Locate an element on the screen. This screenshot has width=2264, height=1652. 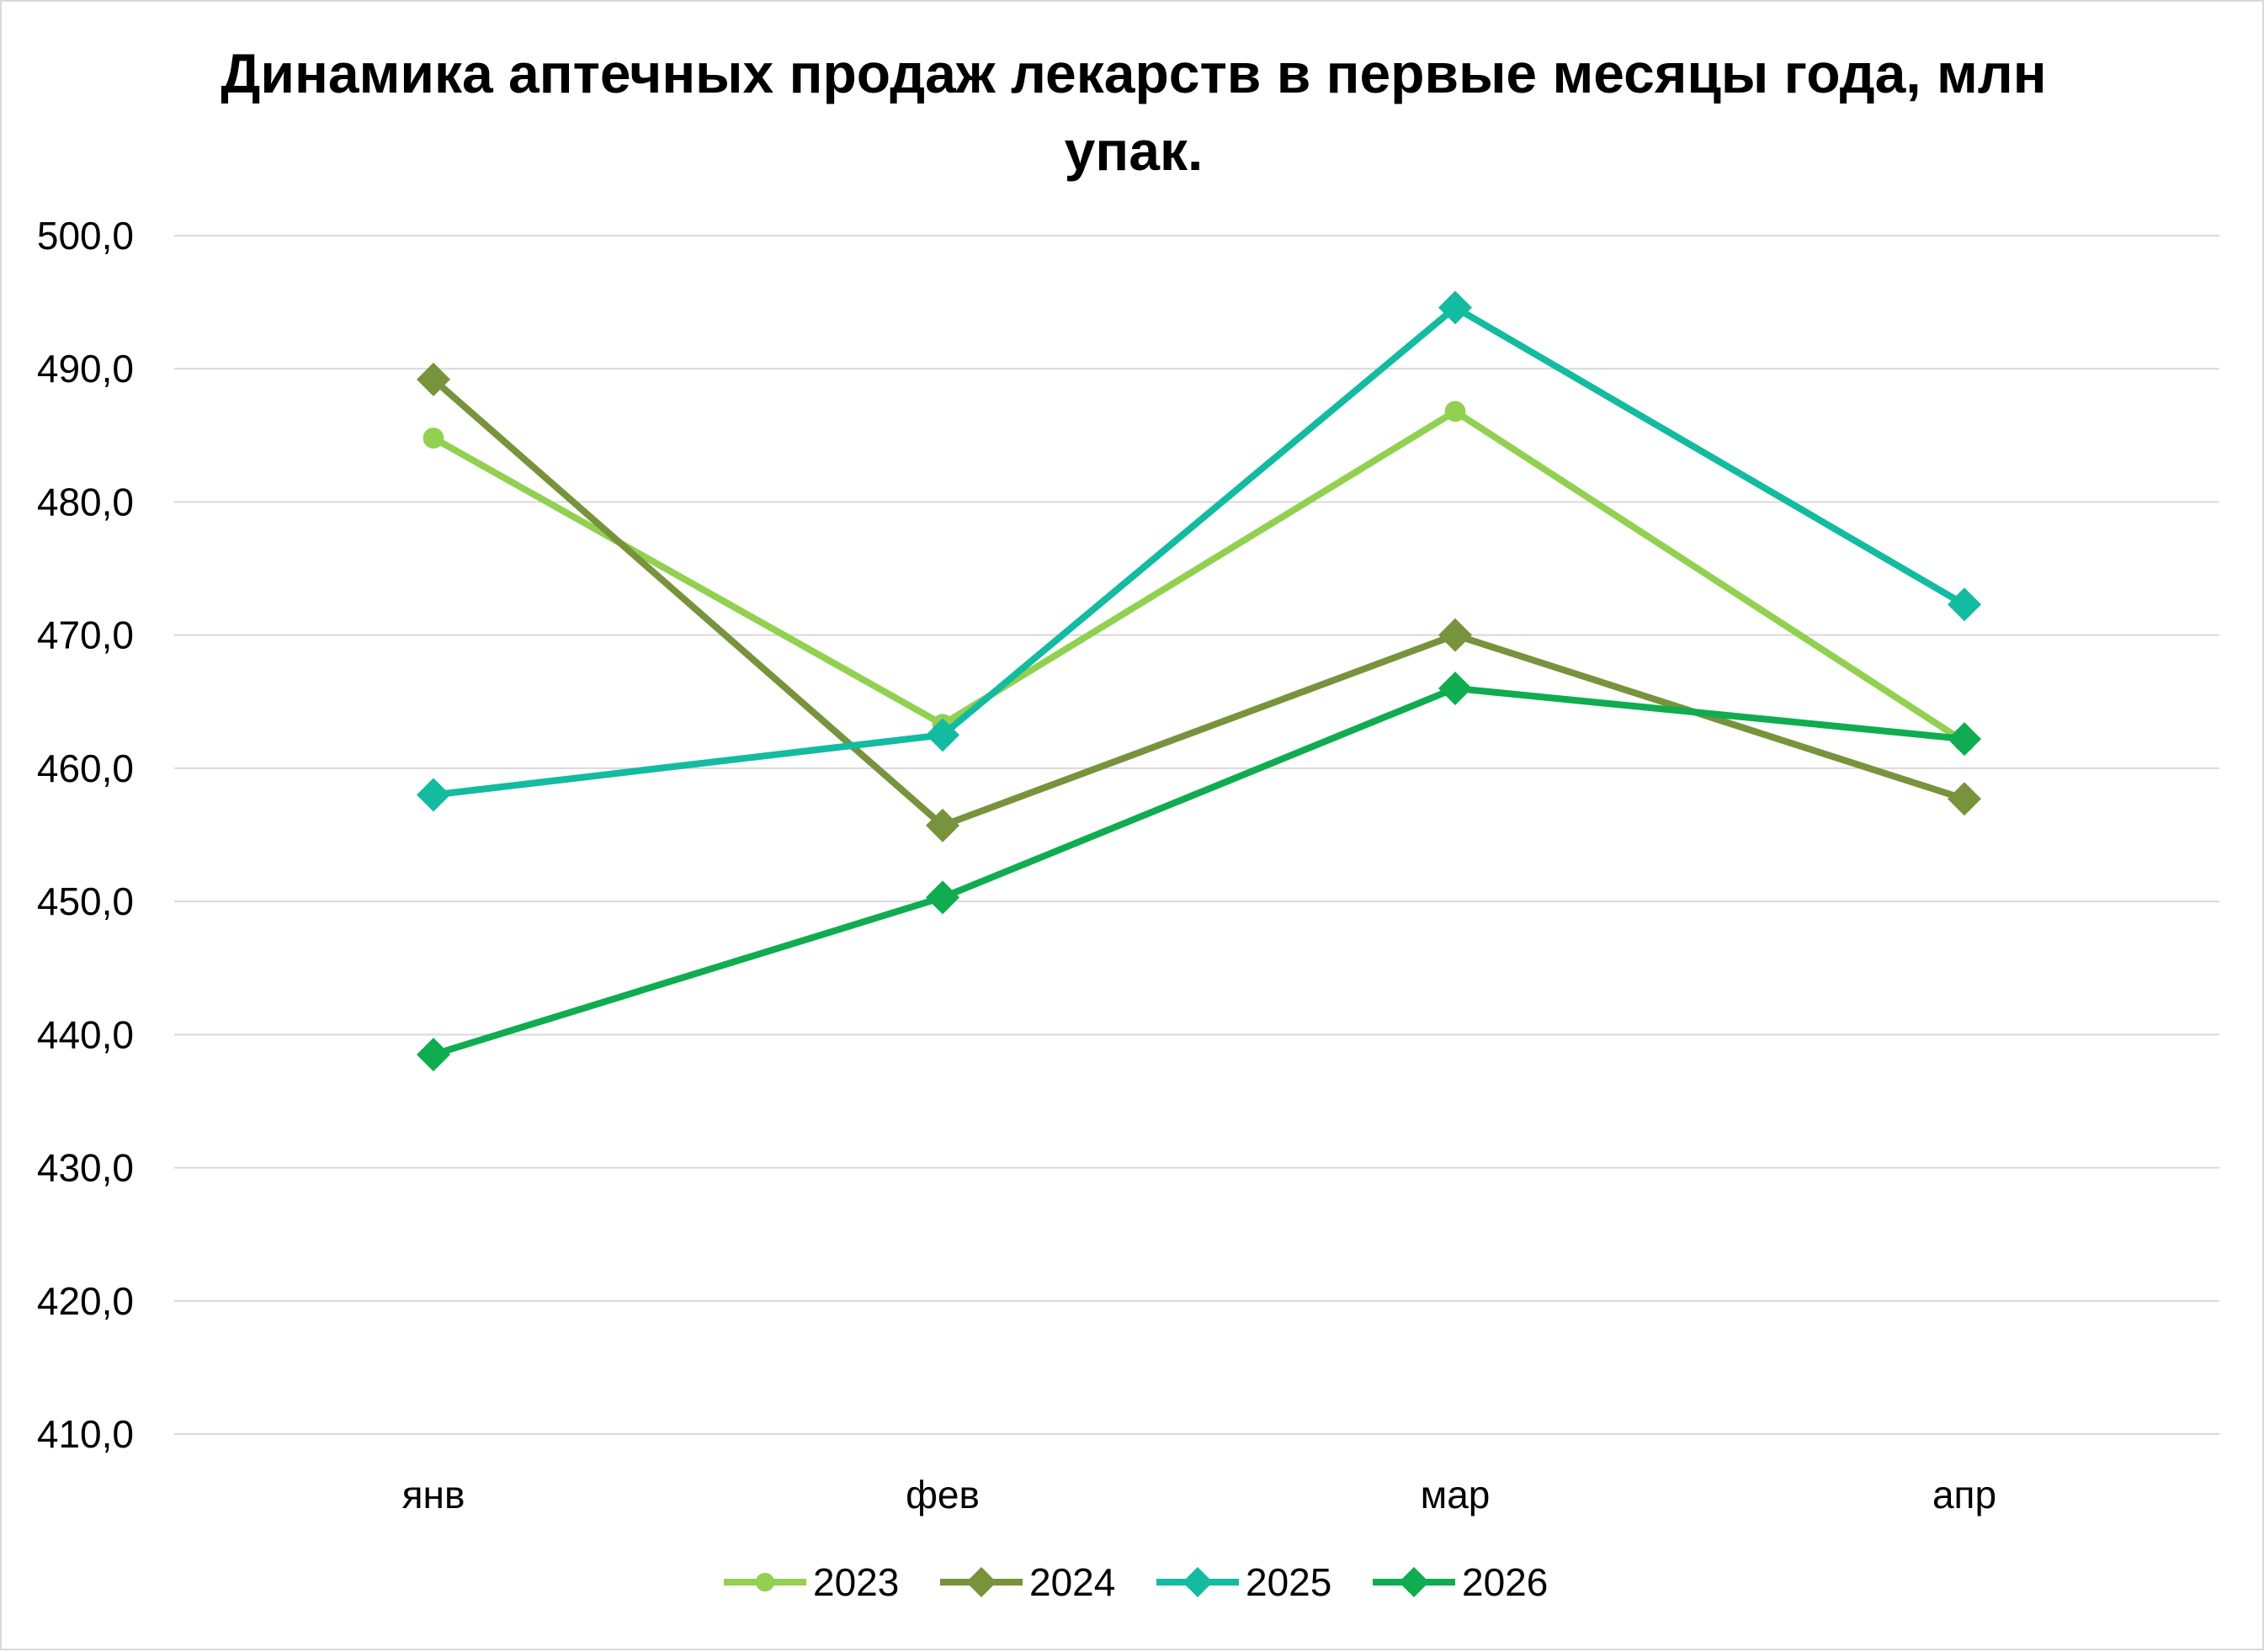
x-tick-label: янв is located at coordinates (433, 1495).